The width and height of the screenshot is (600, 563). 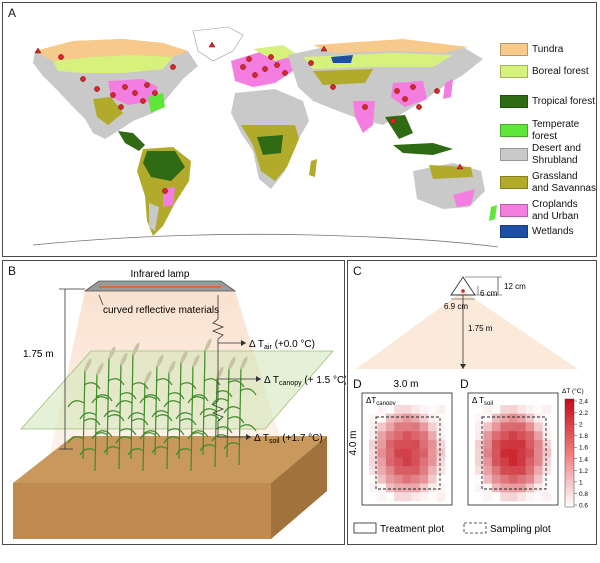 What do you see at coordinates (581, 454) in the screenshot?
I see `colorbar-ticks: 2.4 2.2 2 1.8 1.6 1.4 1.2 1 0.8 0.6` at bounding box center [581, 454].